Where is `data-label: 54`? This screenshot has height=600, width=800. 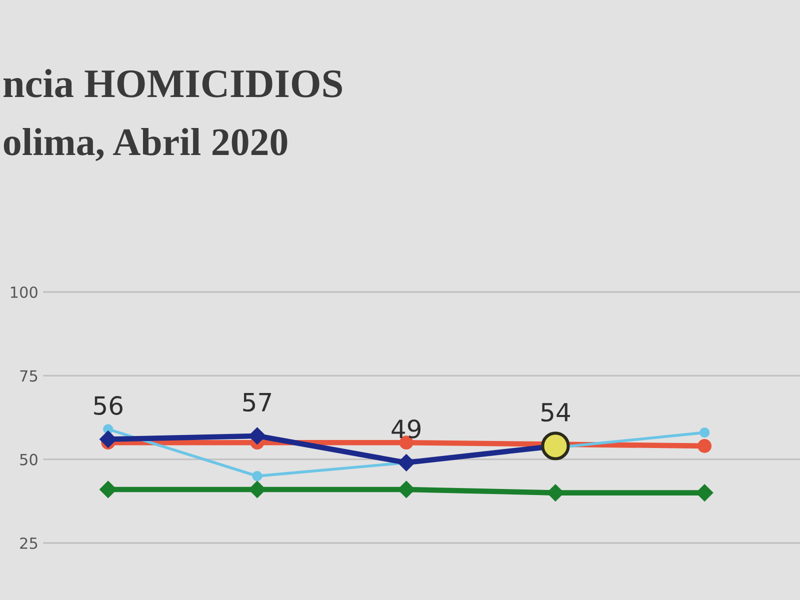
data-label: 54 is located at coordinates (555, 412).